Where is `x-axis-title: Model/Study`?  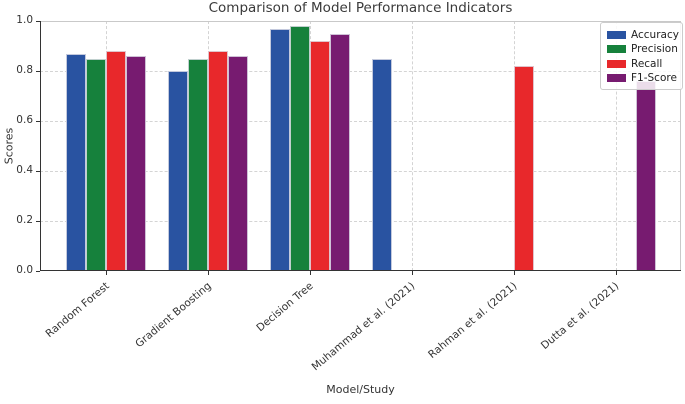
x-axis-title: Model/Study is located at coordinates (360, 389).